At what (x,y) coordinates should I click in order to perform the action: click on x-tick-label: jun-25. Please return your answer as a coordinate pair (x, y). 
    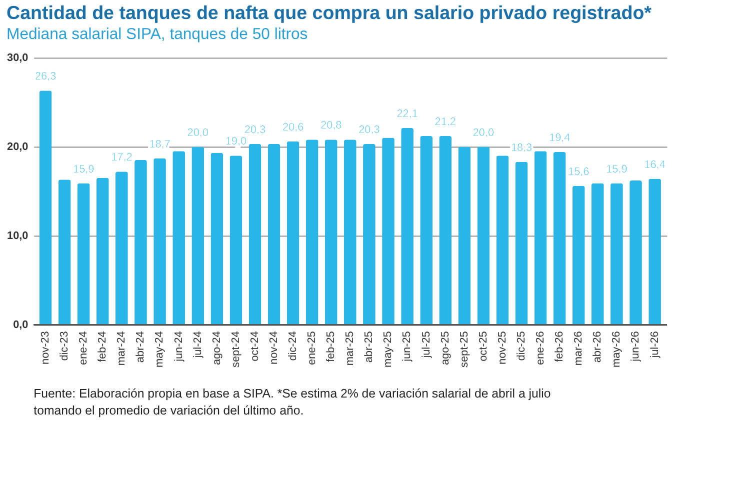
    Looking at the image, I should click on (407, 346).